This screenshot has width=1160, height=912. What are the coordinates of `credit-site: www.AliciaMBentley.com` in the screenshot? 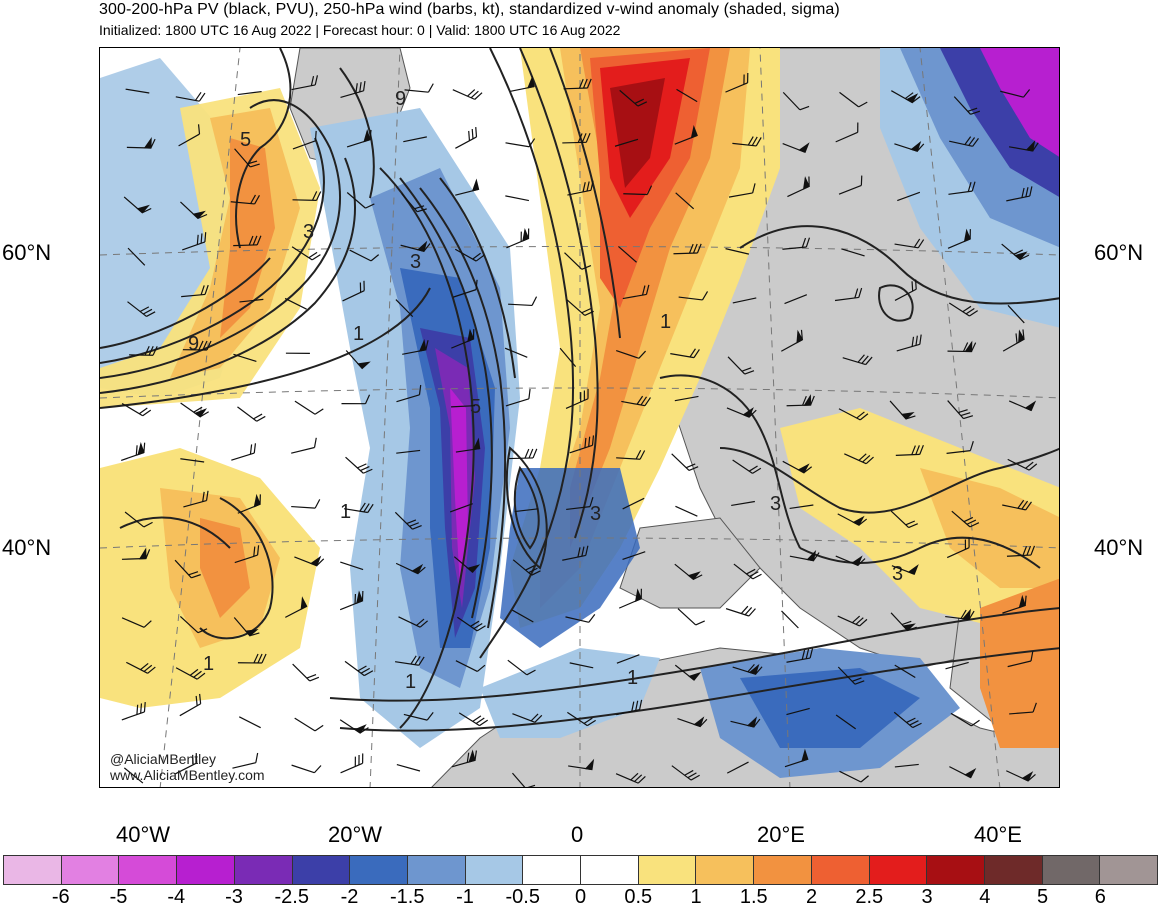 It's located at (187, 775).